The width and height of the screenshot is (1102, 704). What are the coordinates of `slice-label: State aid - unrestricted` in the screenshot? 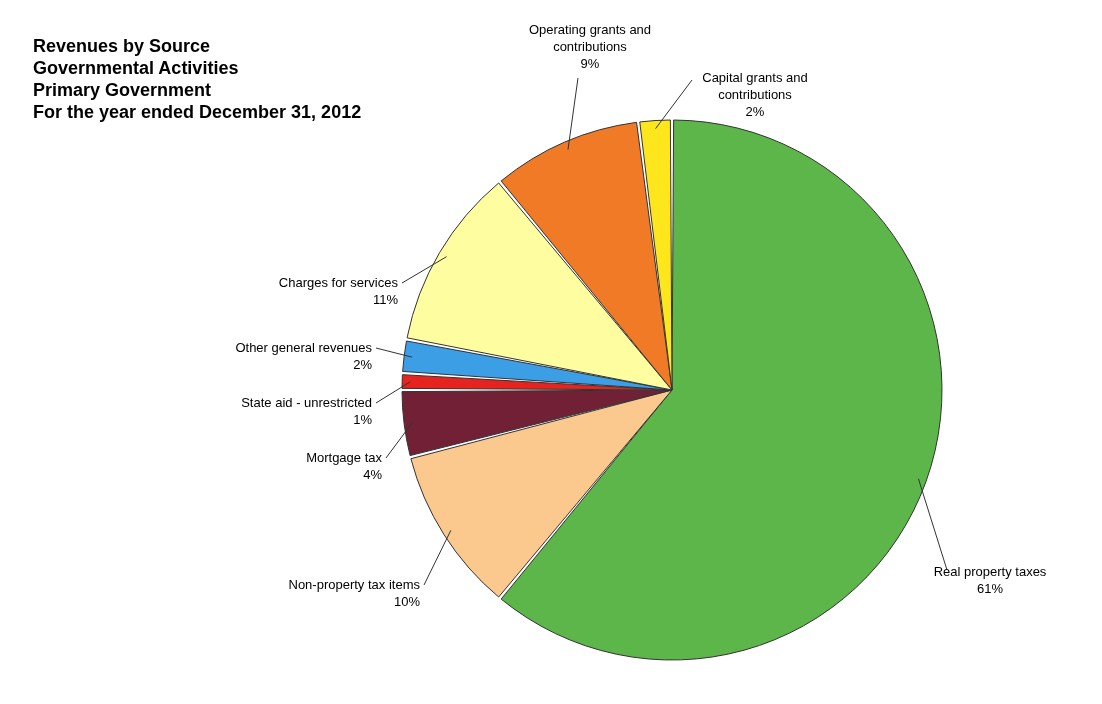 It's located at (306, 402).